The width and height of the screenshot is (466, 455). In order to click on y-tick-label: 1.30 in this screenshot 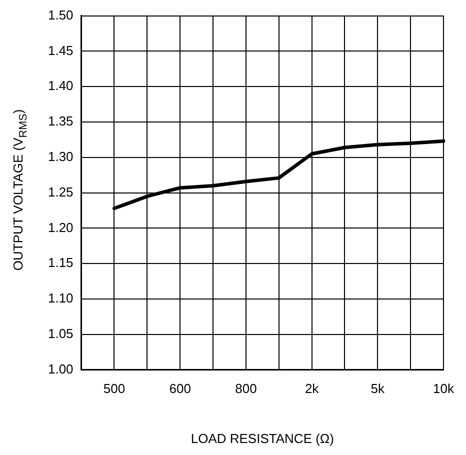, I will do `click(61, 156)`.